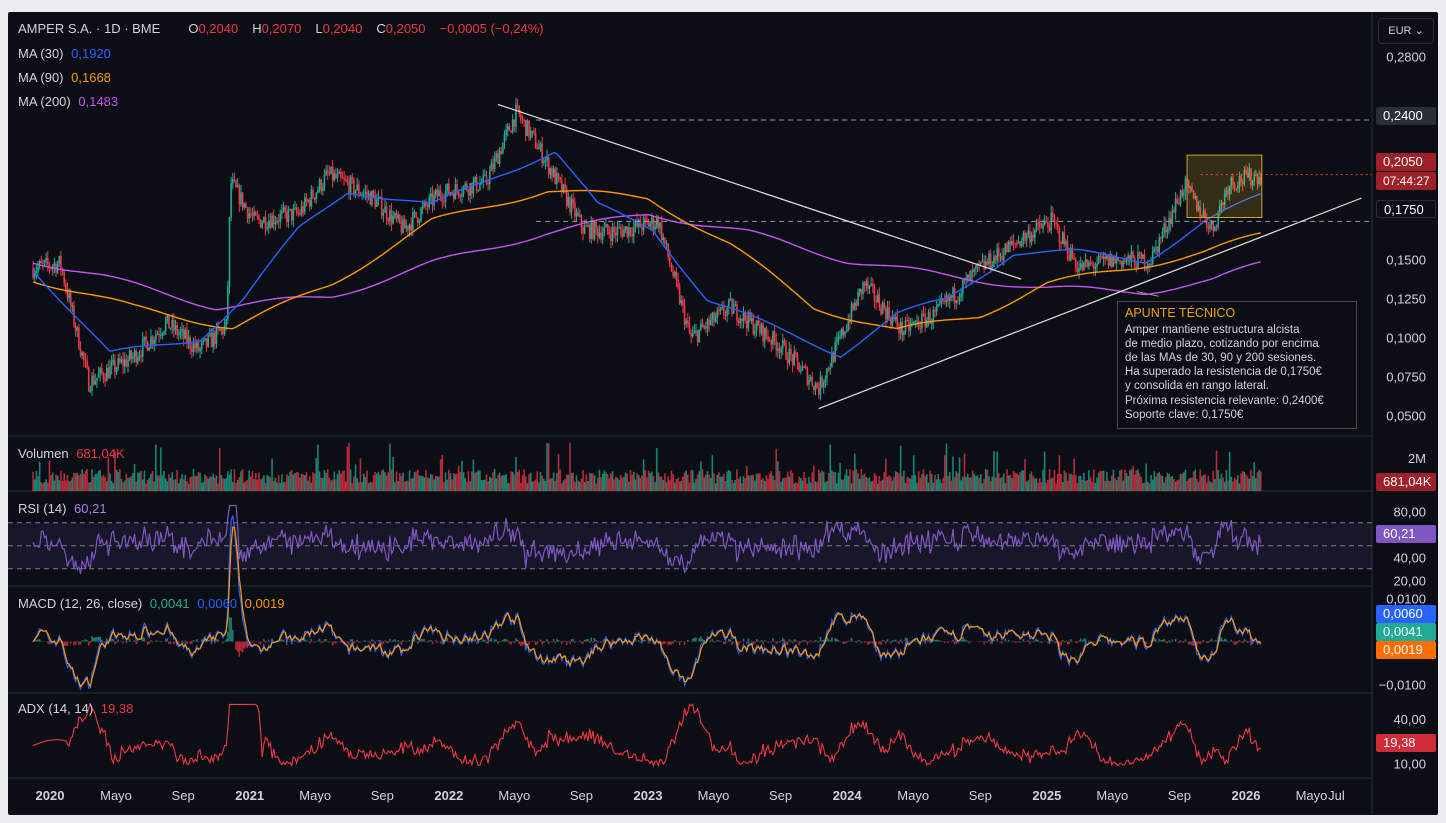 The height and width of the screenshot is (823, 1446). What do you see at coordinates (264, 603) in the screenshot?
I see `macd-signal-value: 0,0019` at bounding box center [264, 603].